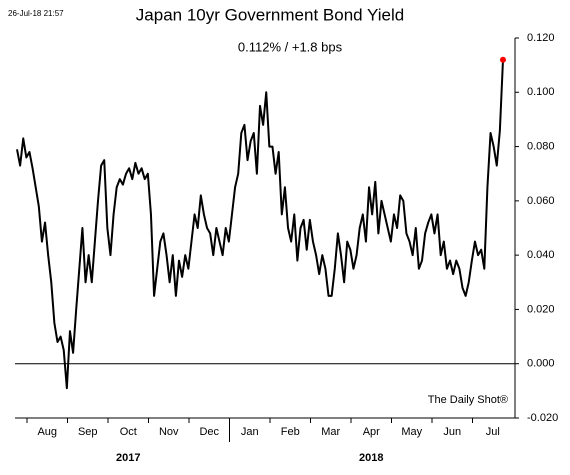 The image size is (570, 475). Describe the element at coordinates (503, 59) in the screenshot. I see `last-point` at that location.